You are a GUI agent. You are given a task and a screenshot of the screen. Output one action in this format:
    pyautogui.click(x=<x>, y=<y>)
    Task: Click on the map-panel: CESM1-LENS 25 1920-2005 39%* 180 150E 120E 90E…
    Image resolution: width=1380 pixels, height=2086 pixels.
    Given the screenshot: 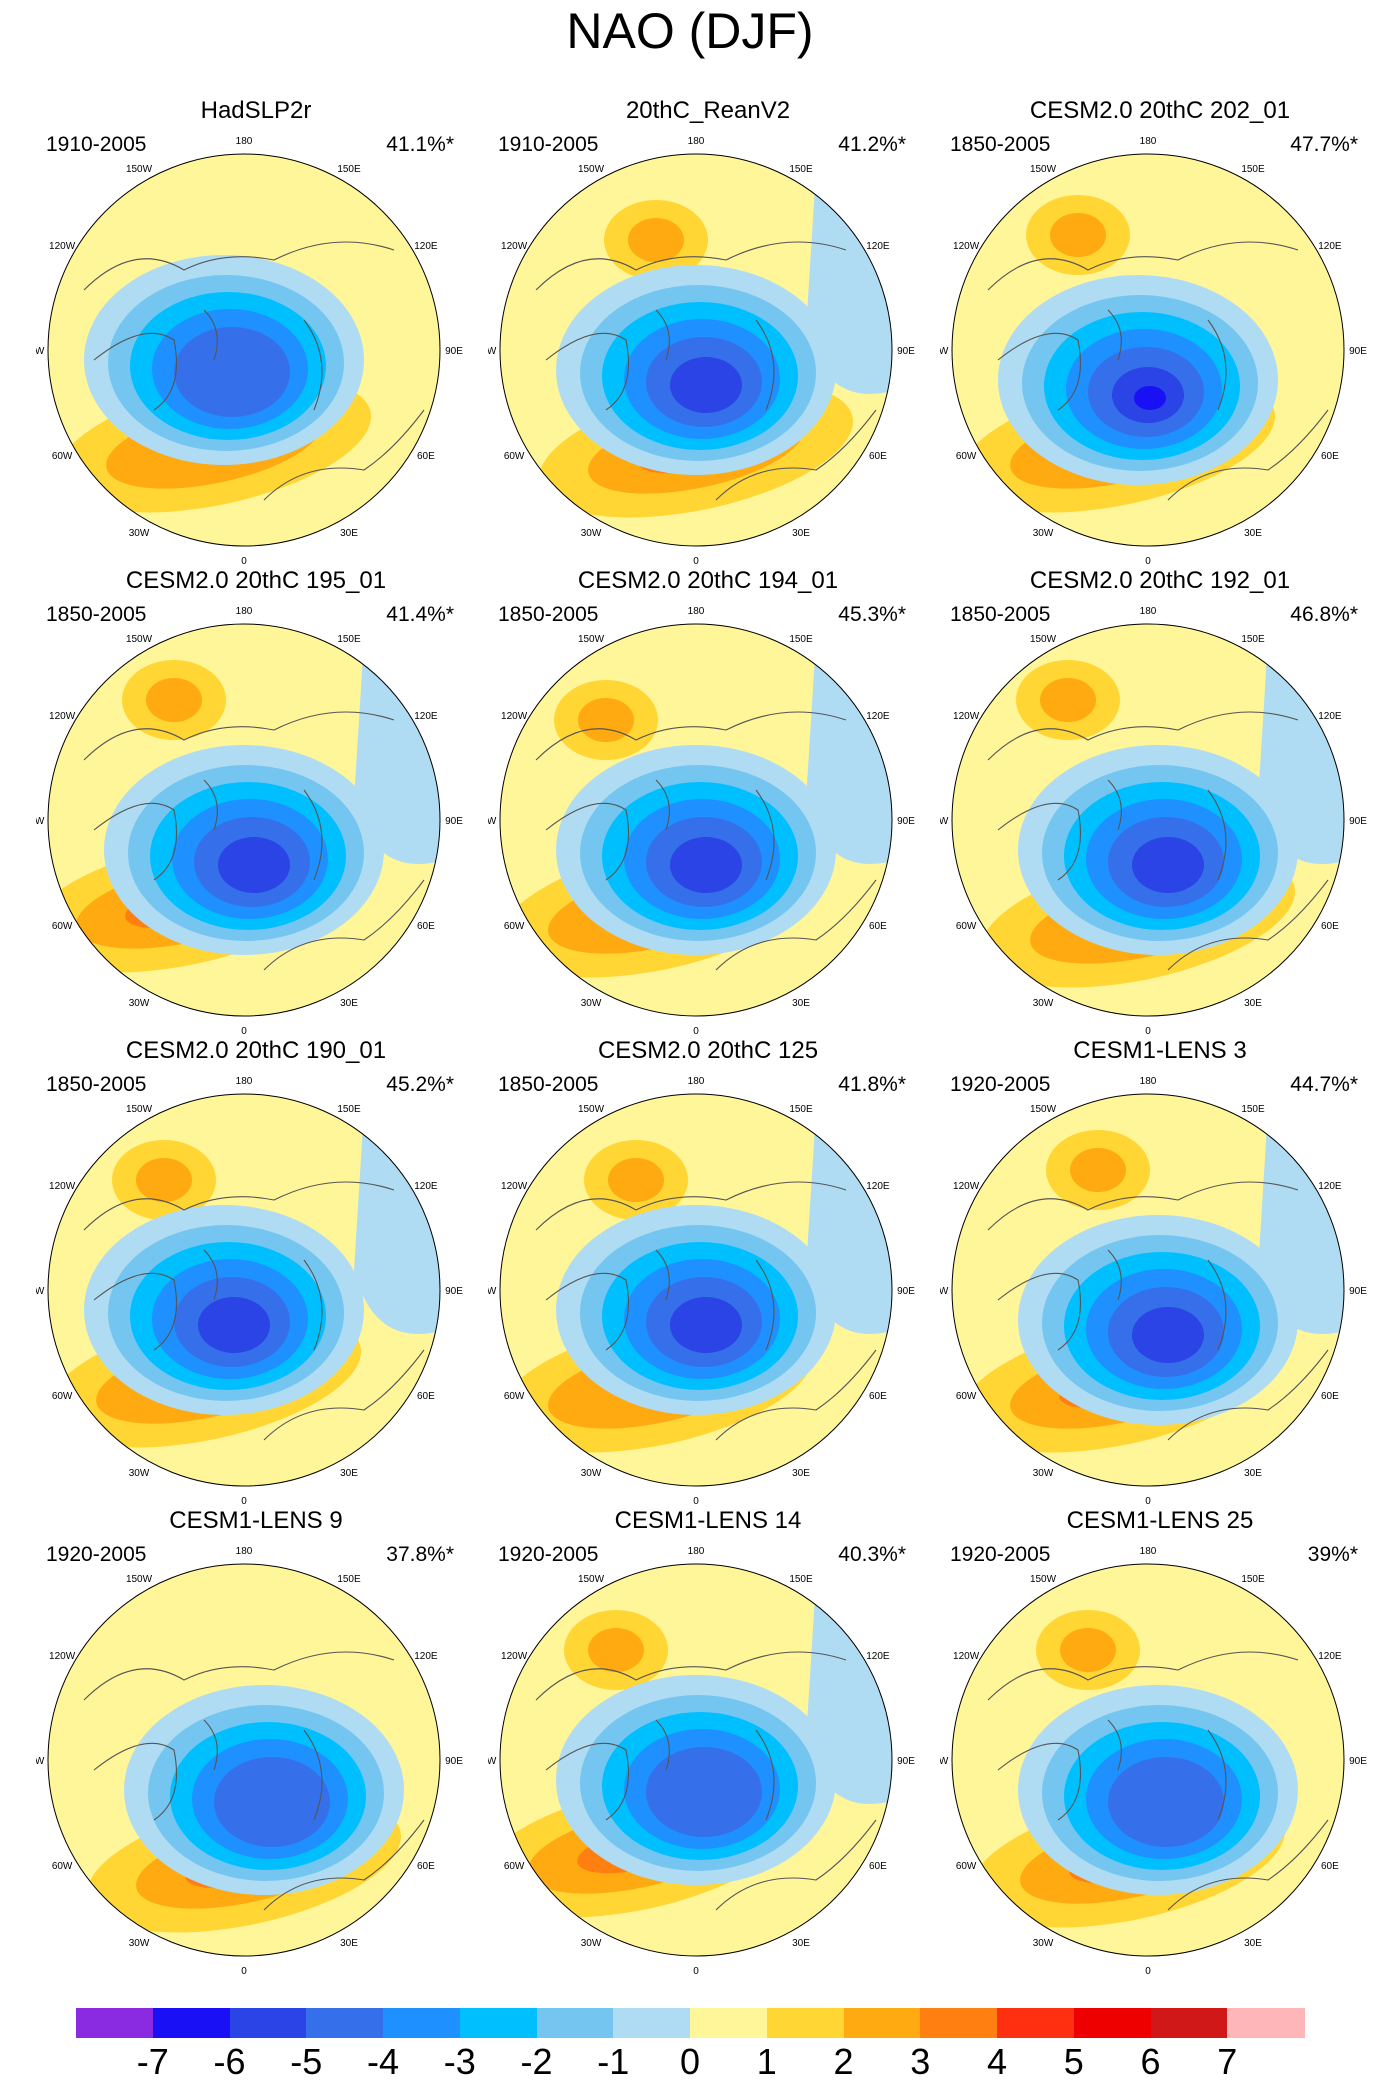 What is the action you would take?
    pyautogui.click(x=1160, y=1741)
    